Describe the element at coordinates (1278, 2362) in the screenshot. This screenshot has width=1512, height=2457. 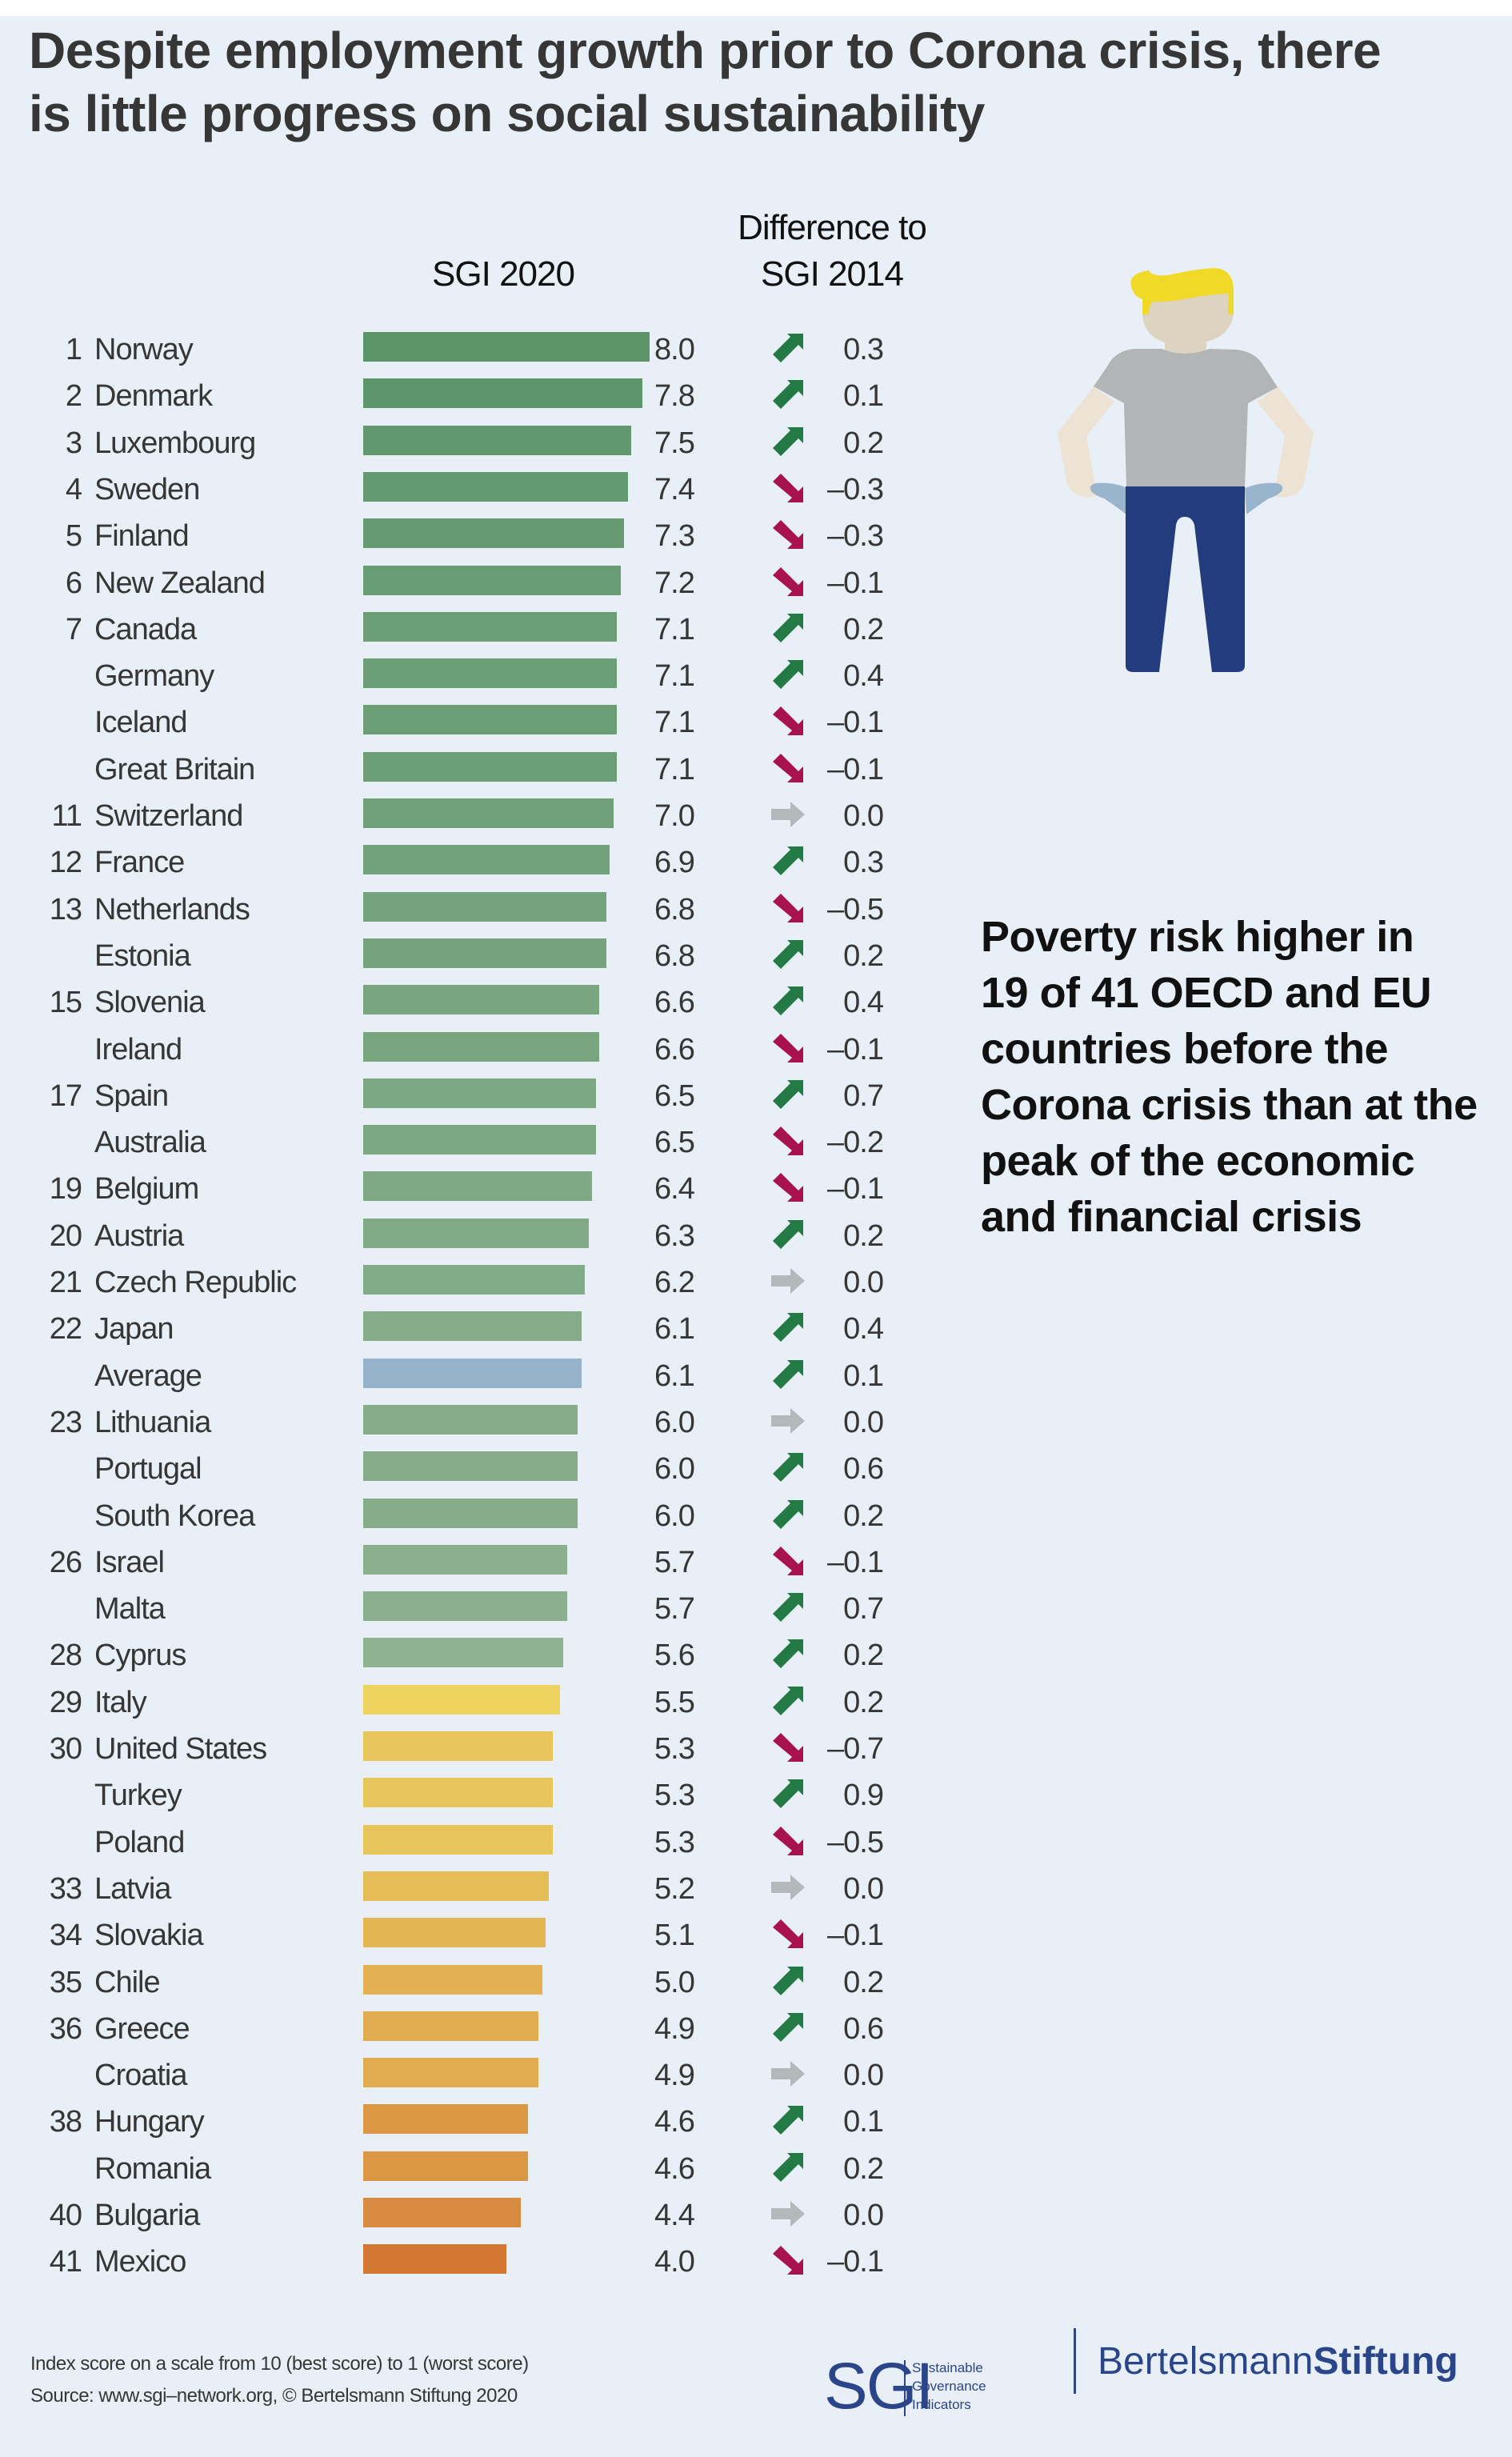
I see `bertelsmann-stiftung-logo: BertelsmannStiftung` at that location.